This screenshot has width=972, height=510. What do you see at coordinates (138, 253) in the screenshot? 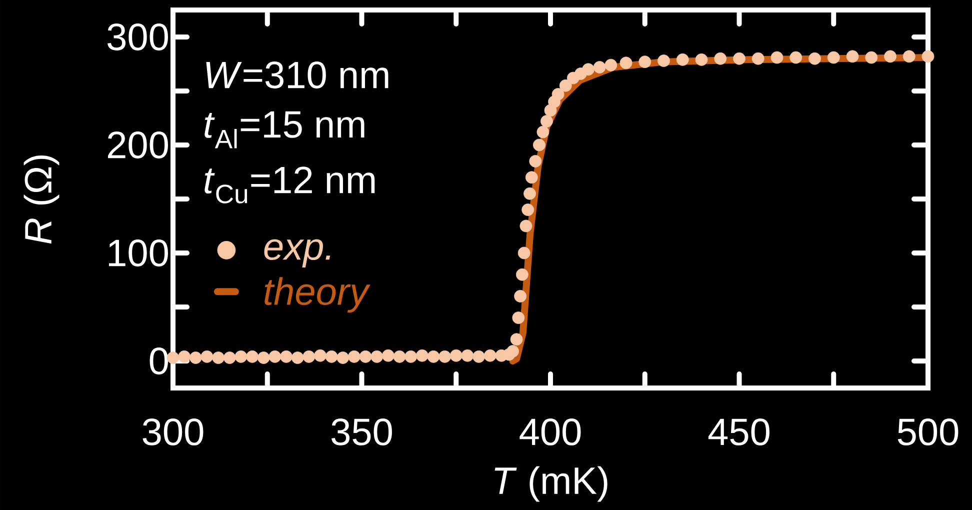
I see `y-tick-label: 100` at bounding box center [138, 253].